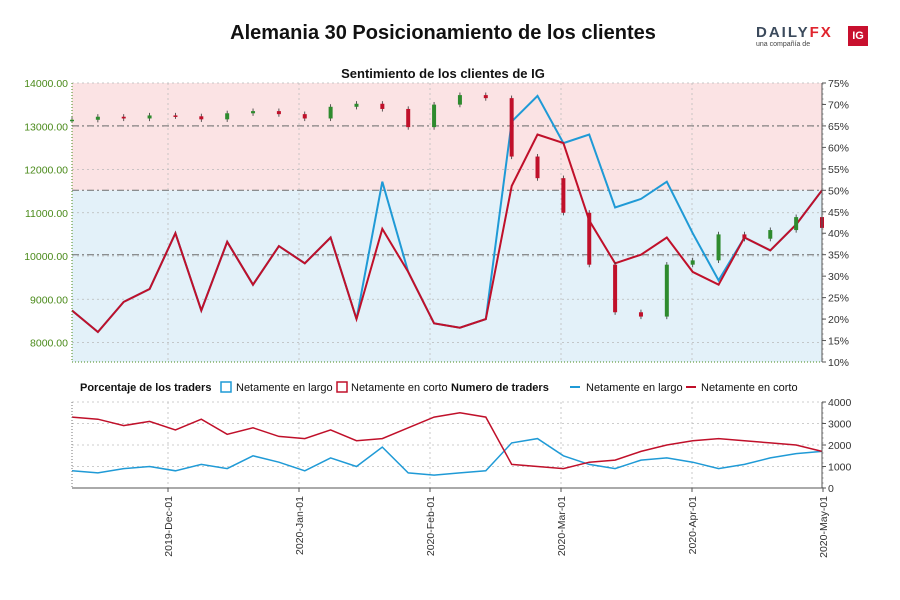  Describe the element at coordinates (858, 36) in the screenshot. I see `ig-badge: IG` at that location.